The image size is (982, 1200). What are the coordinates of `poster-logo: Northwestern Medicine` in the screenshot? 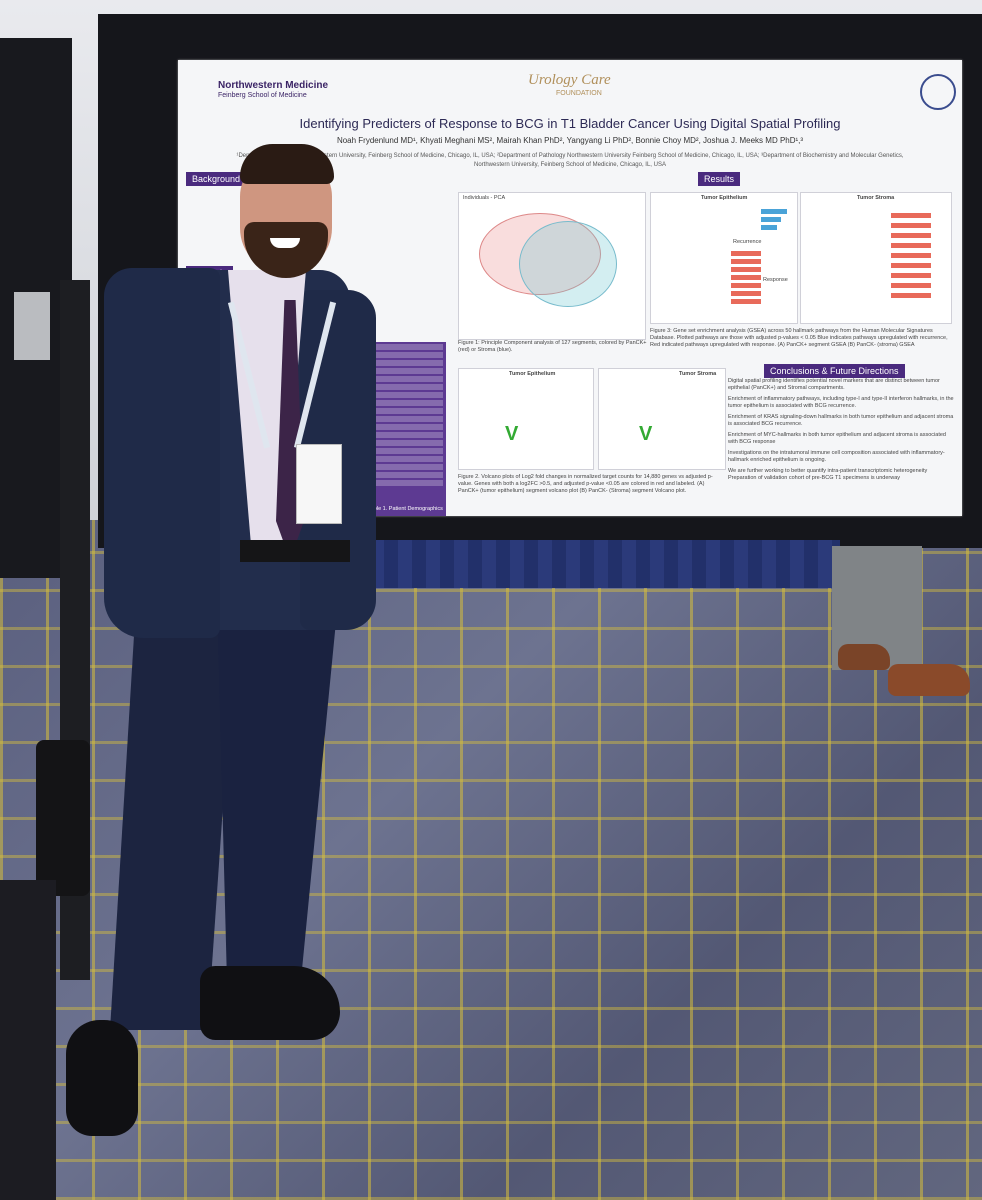 It's located at (273, 85).